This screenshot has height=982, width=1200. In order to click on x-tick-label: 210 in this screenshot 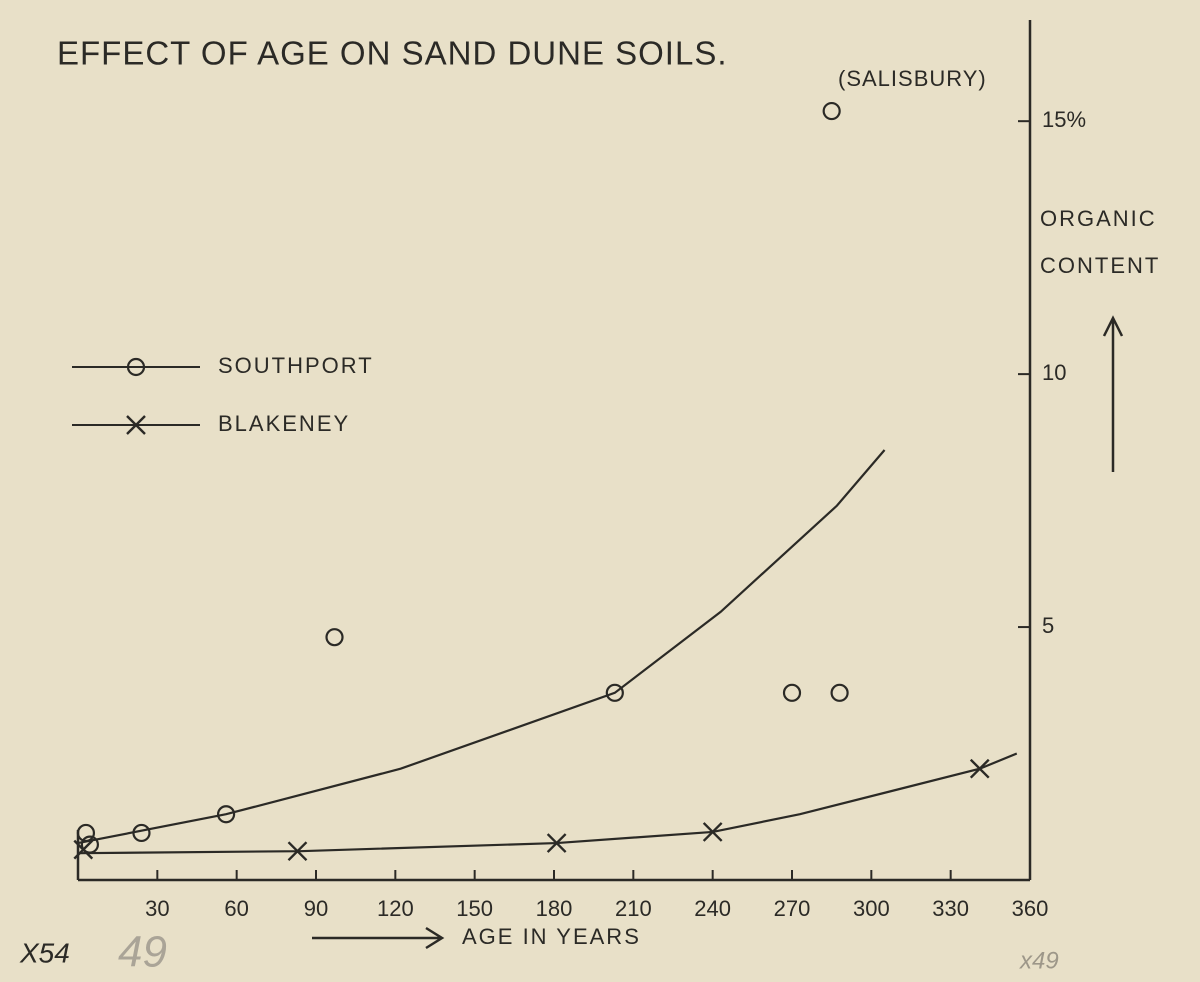, I will do `click(633, 908)`.